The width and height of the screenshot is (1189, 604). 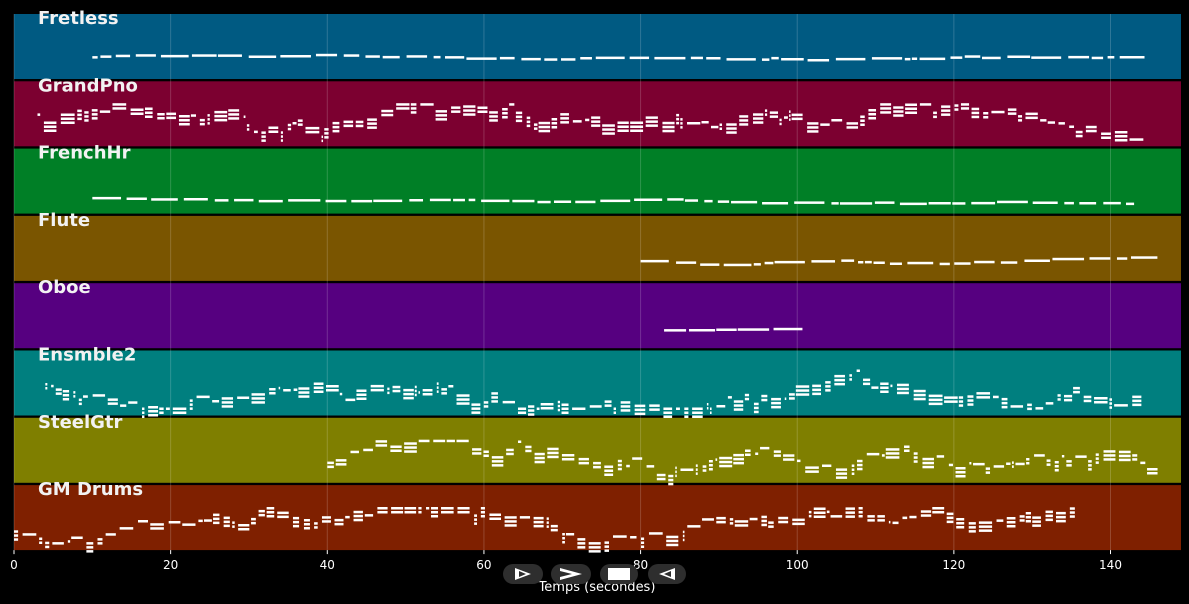 I want to click on stop-button, so click(x=619, y=574).